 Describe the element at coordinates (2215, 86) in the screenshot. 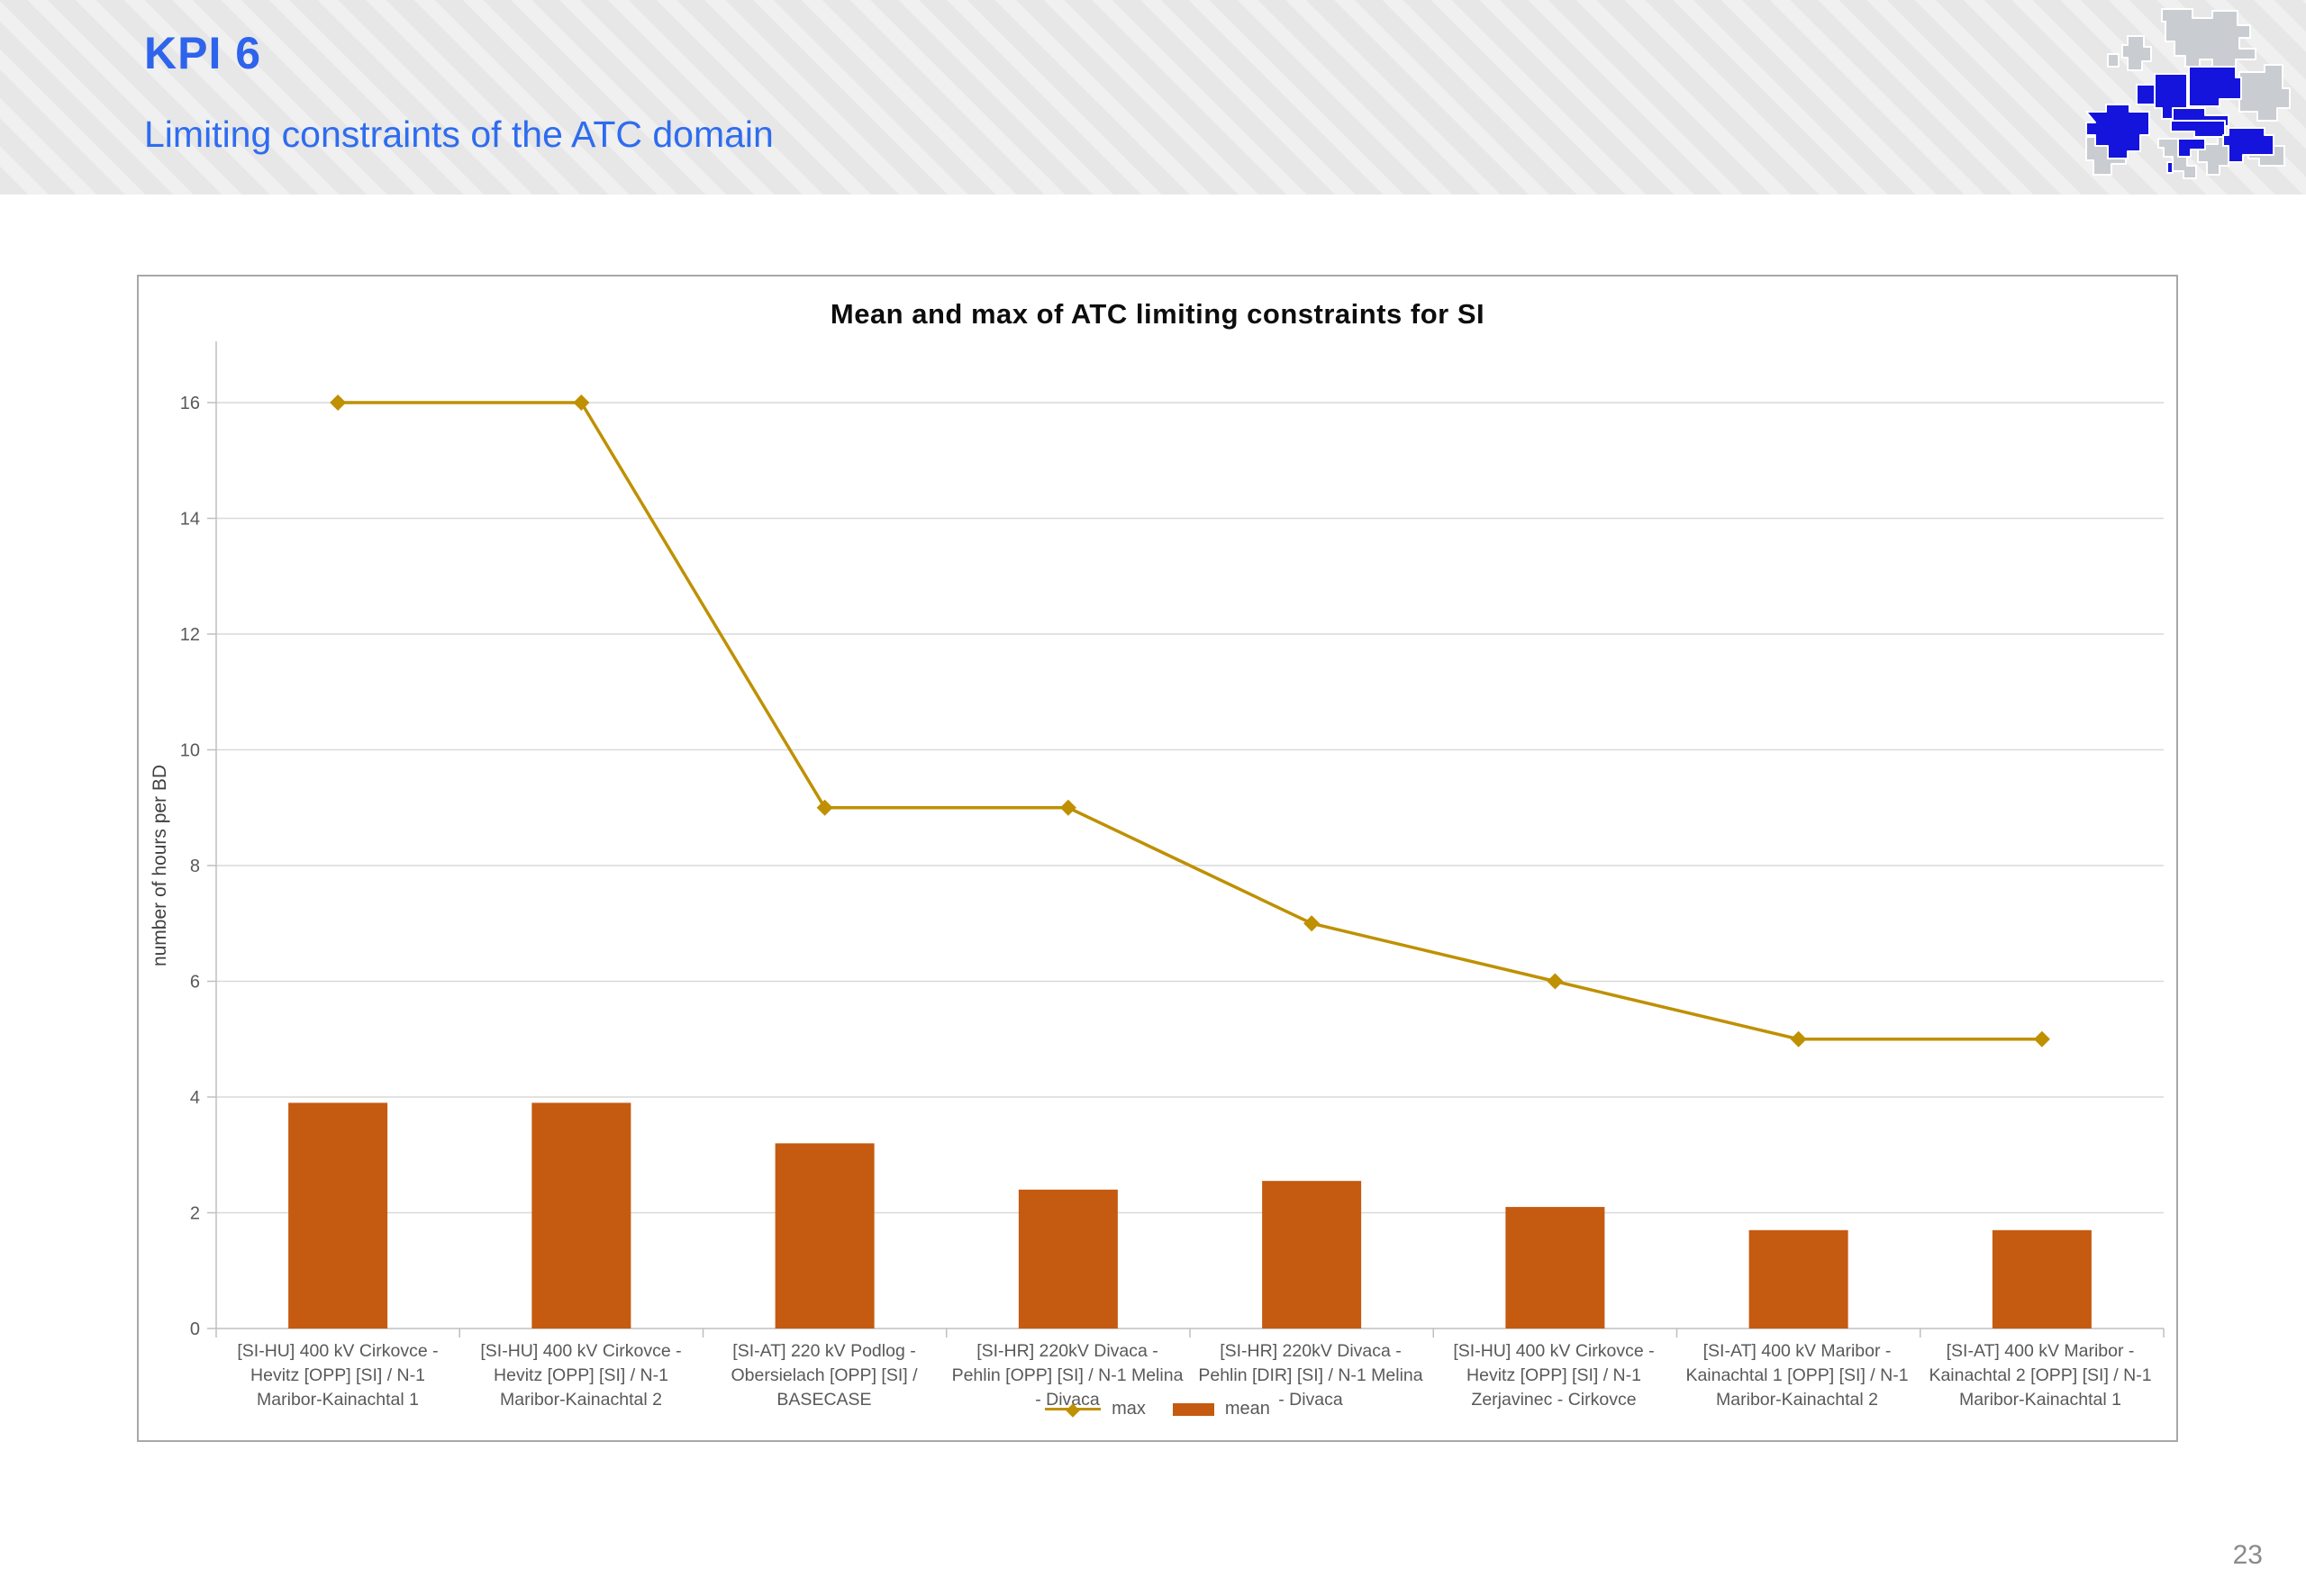

I see `map-core-poland` at that location.